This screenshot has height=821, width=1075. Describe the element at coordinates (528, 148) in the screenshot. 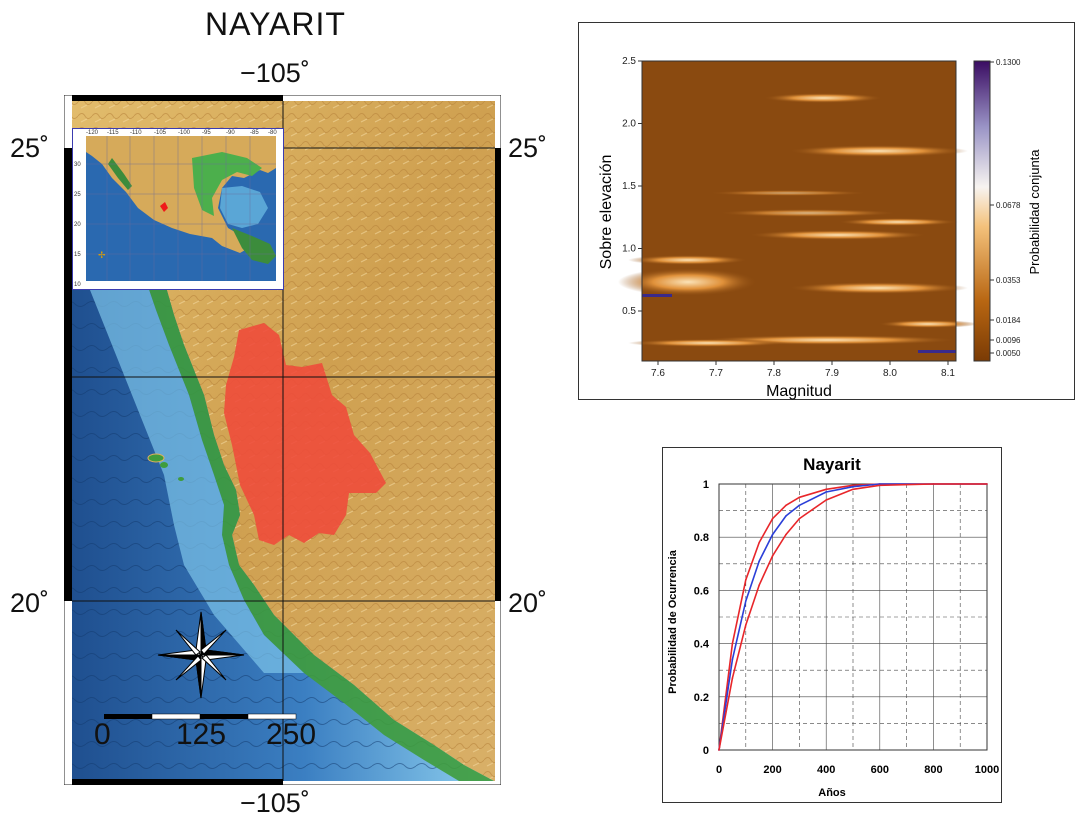

I see `lat-label-right-25: 25˚` at that location.